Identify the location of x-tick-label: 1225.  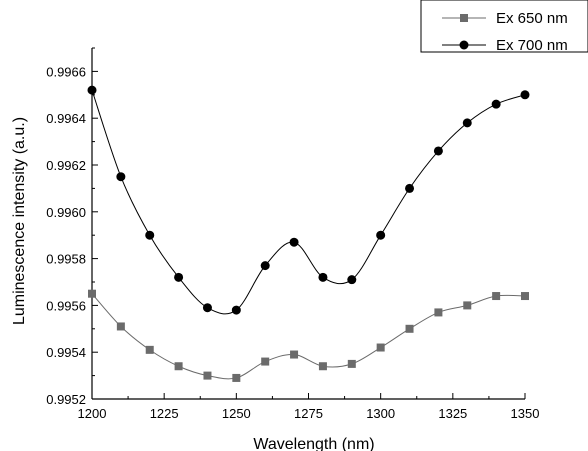
(164, 413).